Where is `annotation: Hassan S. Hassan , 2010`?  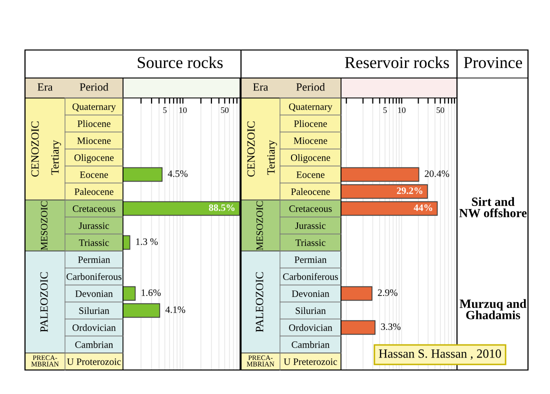
annotation: Hassan S. Hassan , 2010 is located at coordinates (439, 354).